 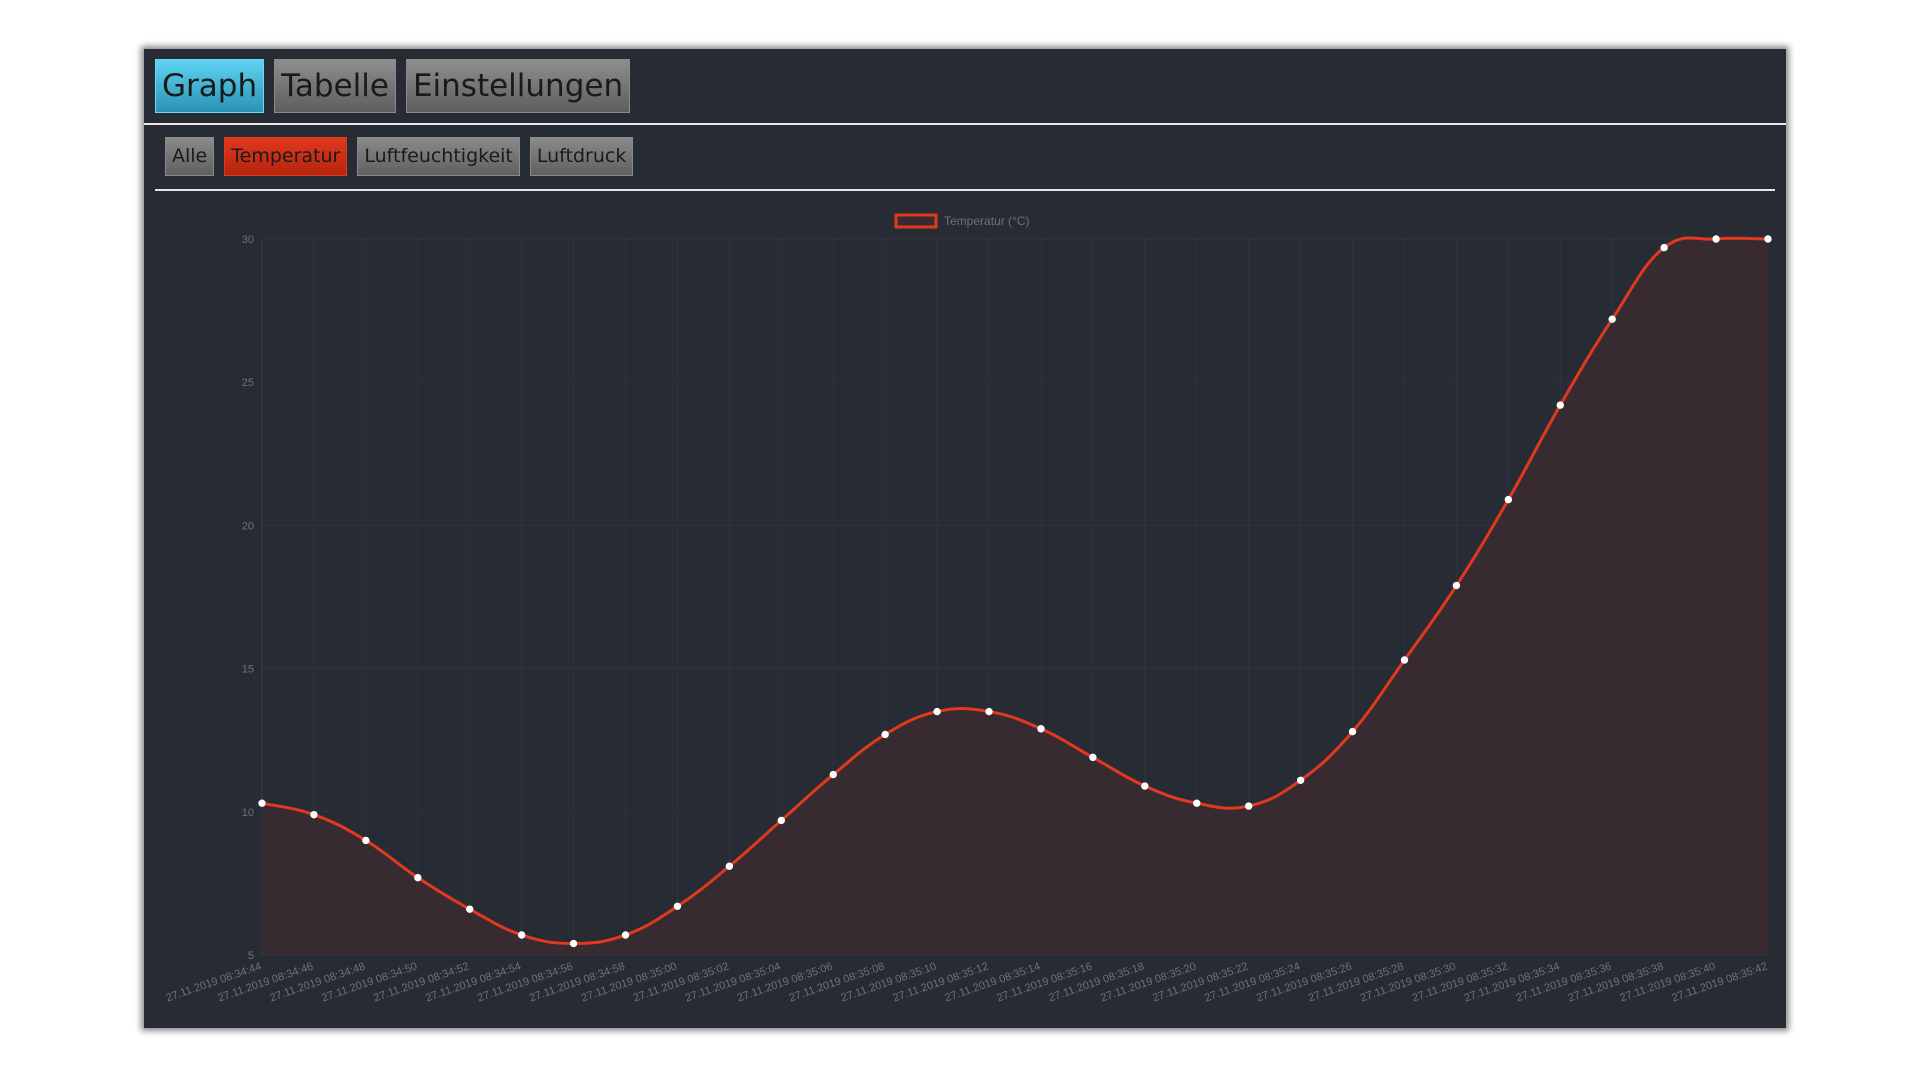 I want to click on main-tab-bar: Graph Tabelle Einstellungen, so click(x=393, y=86).